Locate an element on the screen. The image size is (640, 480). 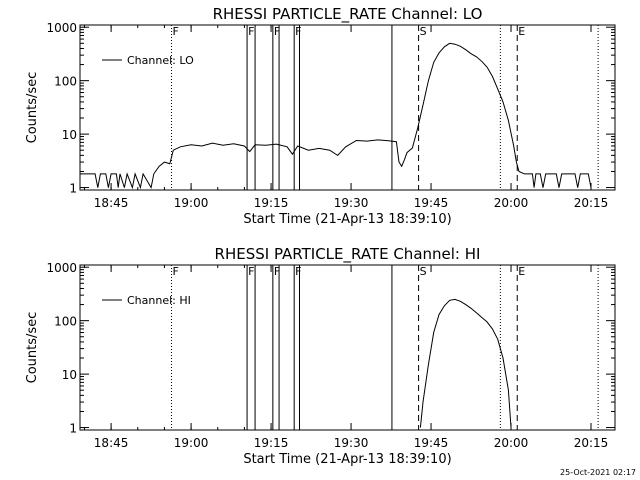
chart-title: RHESSI PARTICLE_RATE Channel: LO is located at coordinates (348, 14).